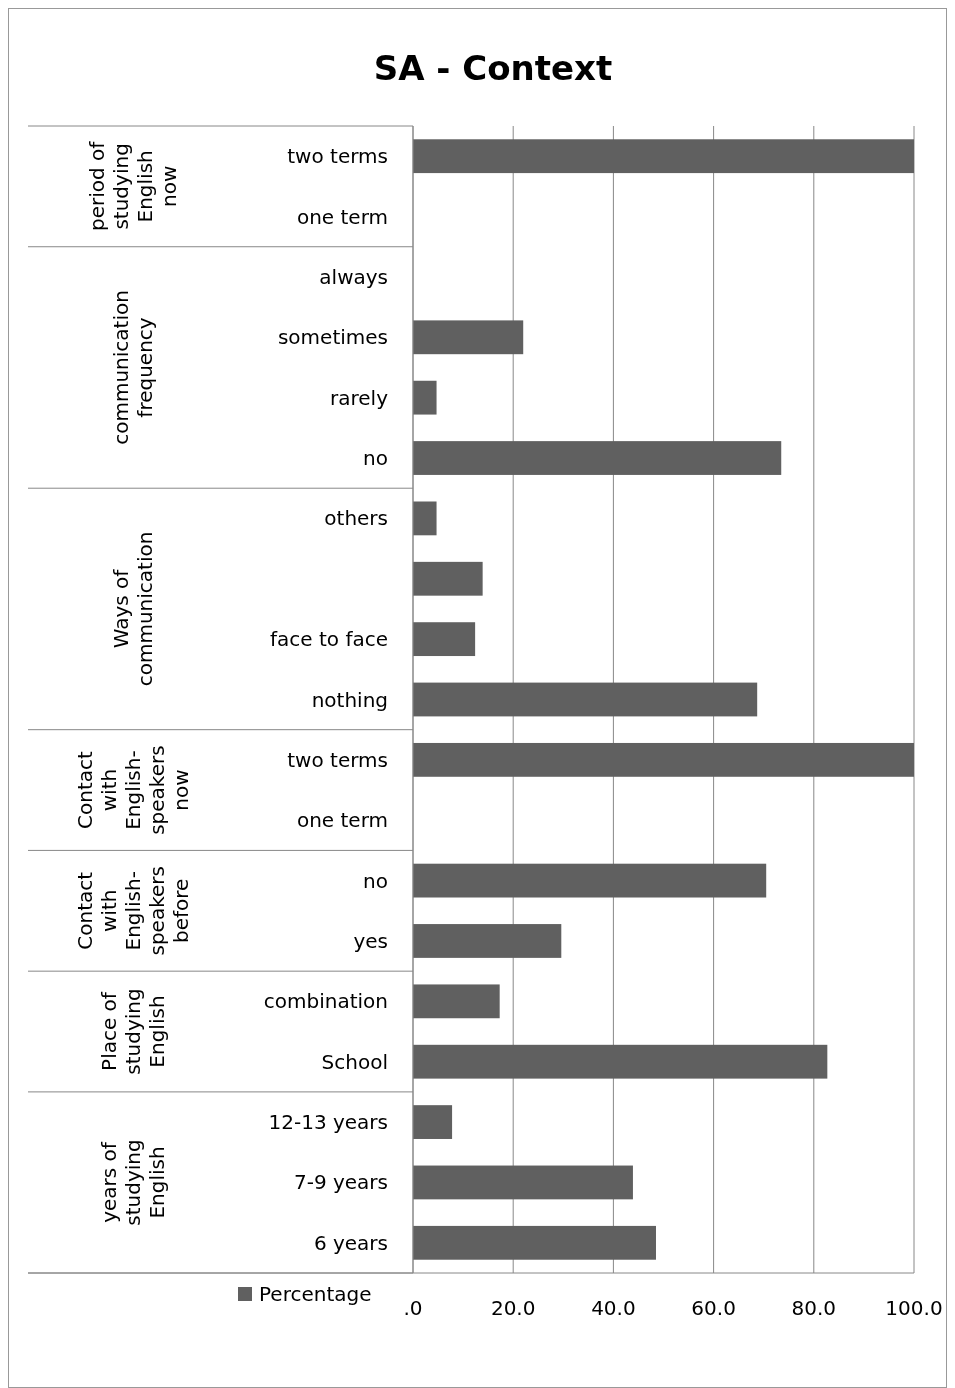 This screenshot has height=1388, width=955. Describe the element at coordinates (328, 1122) in the screenshot. I see `y-tick-label: 12-13 years` at that location.